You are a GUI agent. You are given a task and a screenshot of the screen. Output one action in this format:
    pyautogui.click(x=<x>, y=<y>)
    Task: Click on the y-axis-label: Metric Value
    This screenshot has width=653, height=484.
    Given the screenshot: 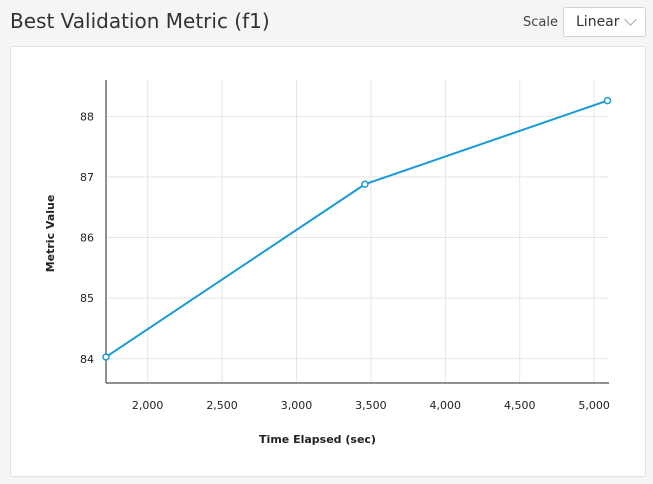 What is the action you would take?
    pyautogui.click(x=50, y=234)
    